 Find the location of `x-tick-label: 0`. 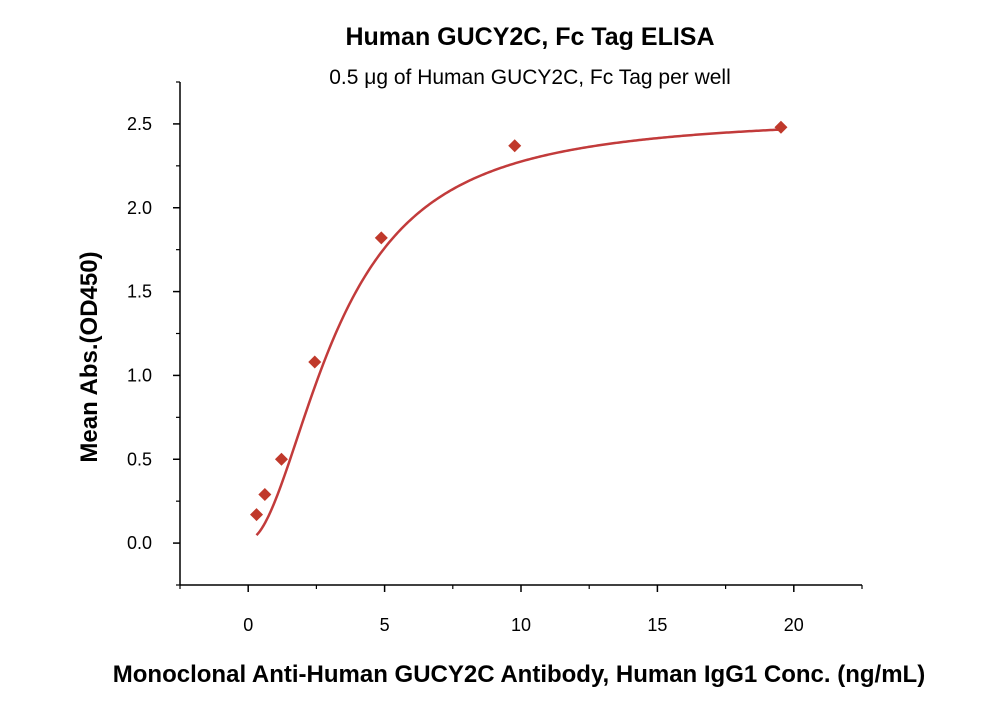

x-tick-label: 0 is located at coordinates (248, 625).